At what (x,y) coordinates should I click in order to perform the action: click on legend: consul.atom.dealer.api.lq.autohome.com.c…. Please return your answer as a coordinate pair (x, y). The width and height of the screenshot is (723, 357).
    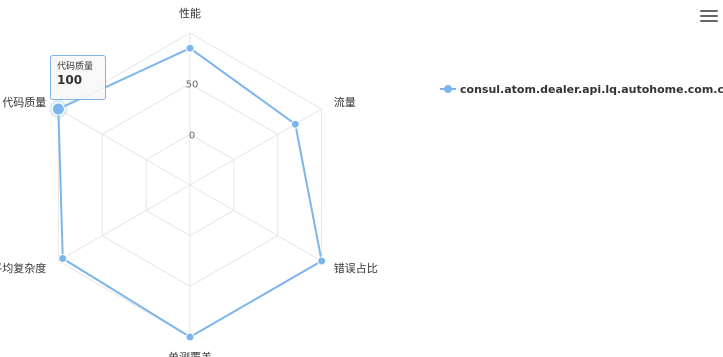
    Looking at the image, I should click on (581, 89).